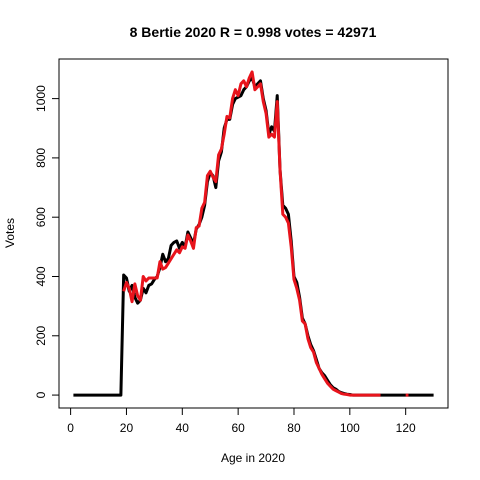 The height and width of the screenshot is (480, 480). I want to click on y-tick-label: 1000, so click(41, 98).